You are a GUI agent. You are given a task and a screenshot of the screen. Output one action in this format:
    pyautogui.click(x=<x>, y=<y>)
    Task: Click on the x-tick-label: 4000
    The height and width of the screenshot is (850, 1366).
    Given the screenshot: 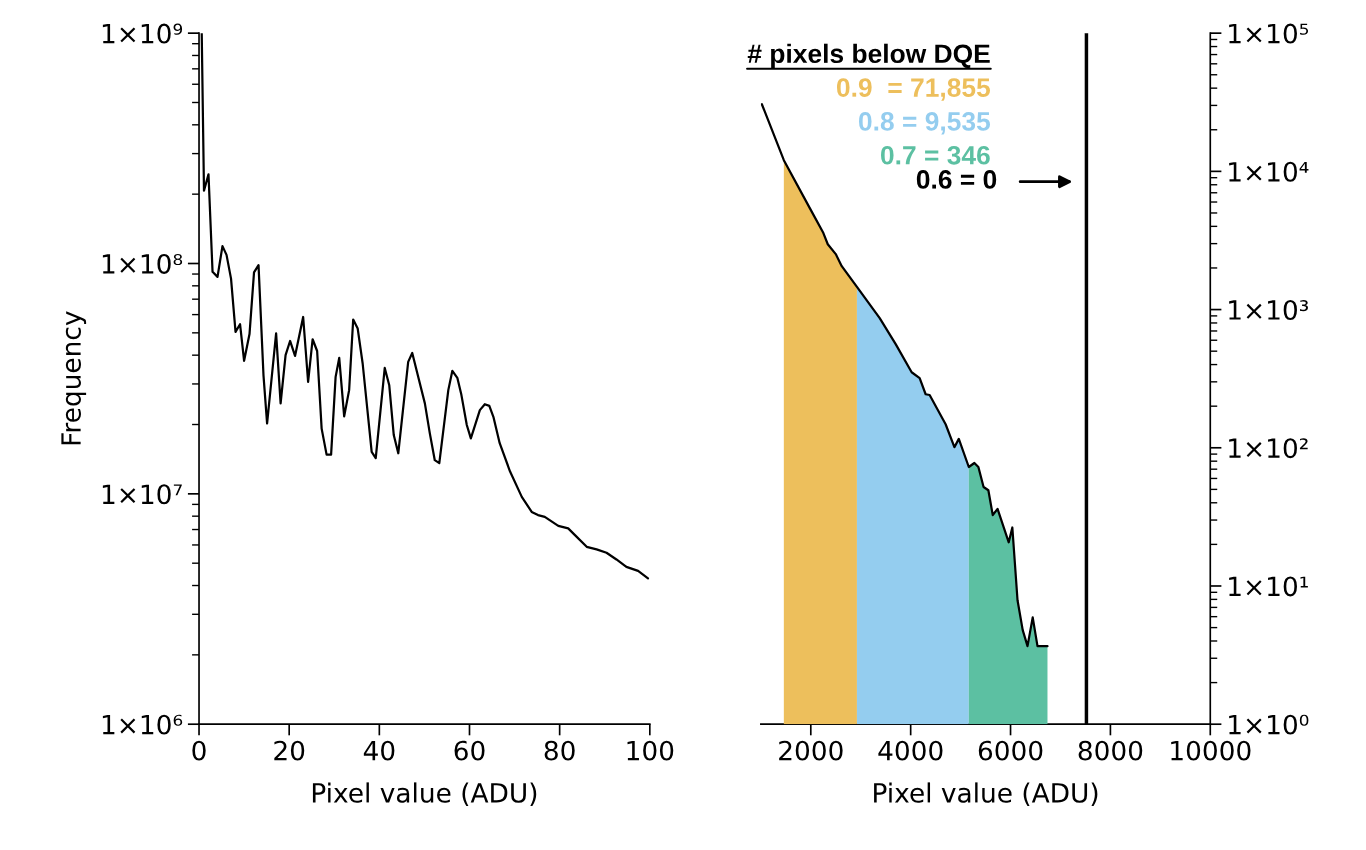 What is the action you would take?
    pyautogui.click(x=910, y=750)
    